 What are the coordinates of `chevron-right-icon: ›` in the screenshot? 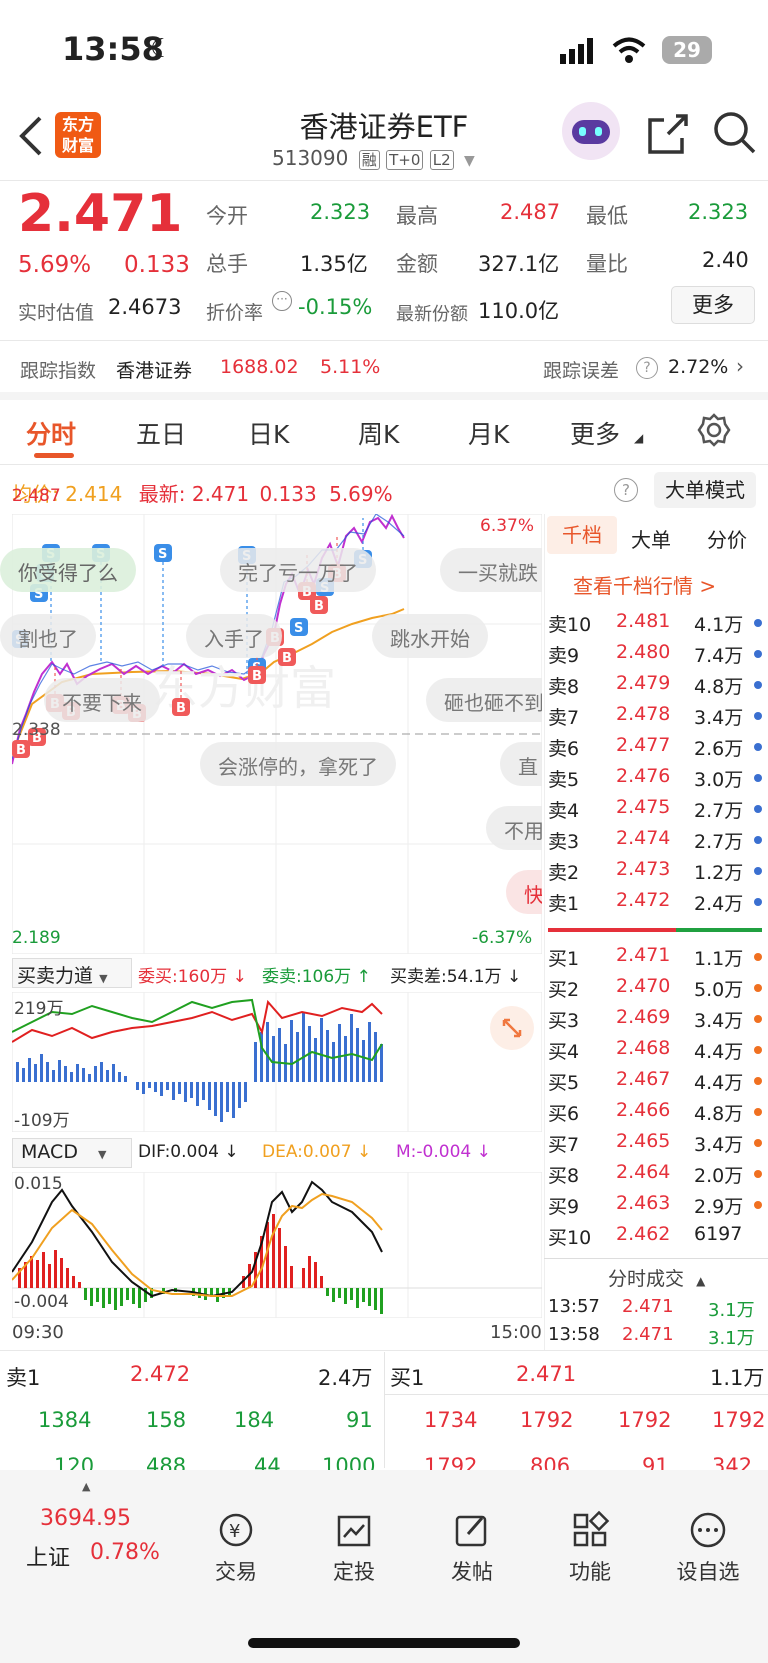 It's located at (740, 366).